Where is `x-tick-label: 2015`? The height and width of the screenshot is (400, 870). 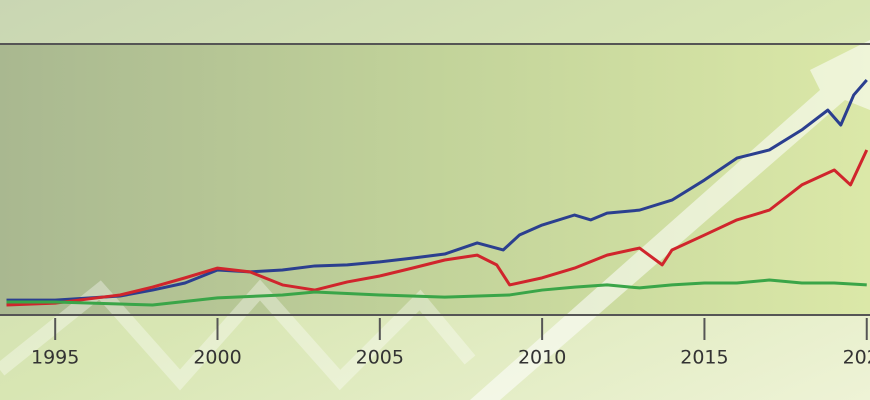
x-tick-label: 2015 is located at coordinates (704, 358).